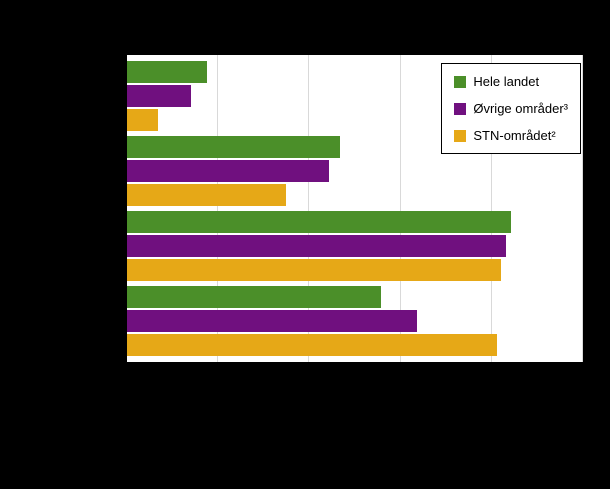  I want to click on legend-label: Hele landet, so click(506, 81).